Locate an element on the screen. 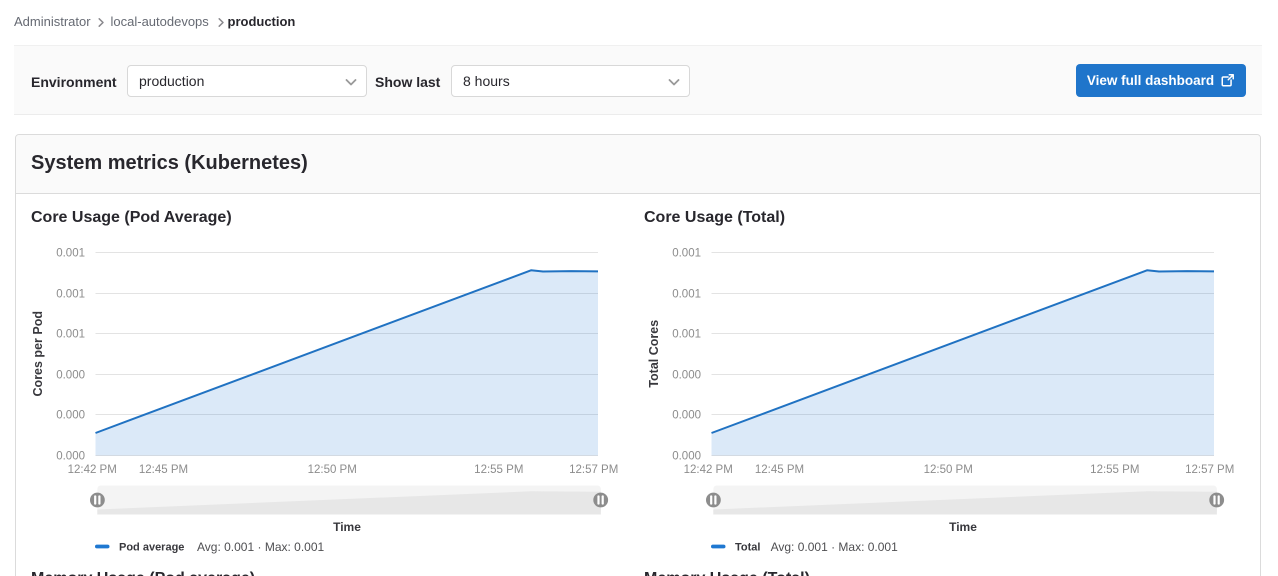 This screenshot has height=576, width=1278. svg-text: Total is located at coordinates (747, 548).